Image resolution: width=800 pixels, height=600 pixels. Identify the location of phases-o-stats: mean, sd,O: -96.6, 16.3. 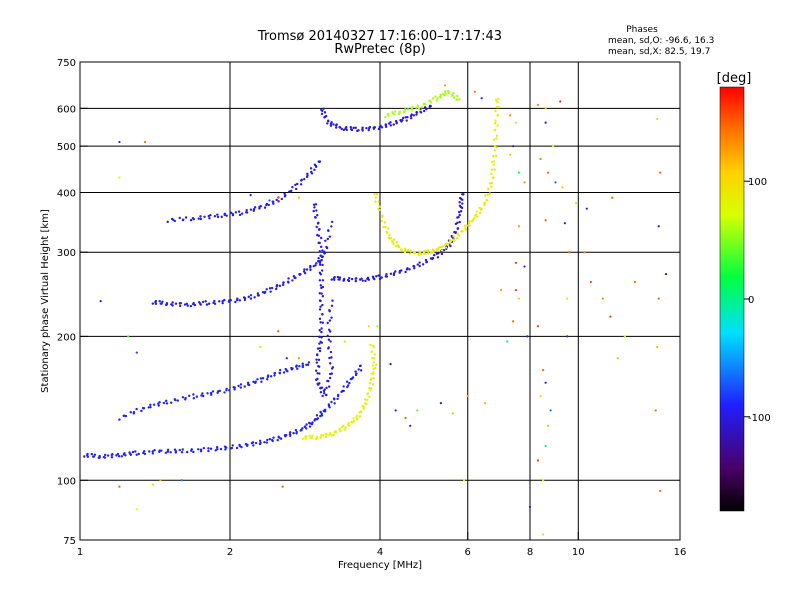
(661, 41).